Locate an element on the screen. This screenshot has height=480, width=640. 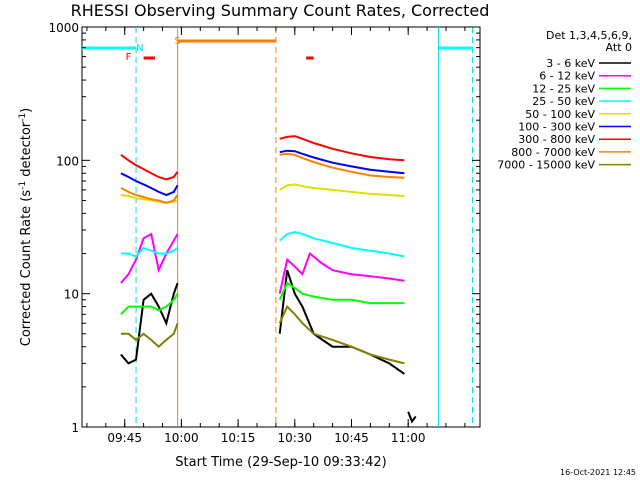
flag-label: N is located at coordinates (139, 48).